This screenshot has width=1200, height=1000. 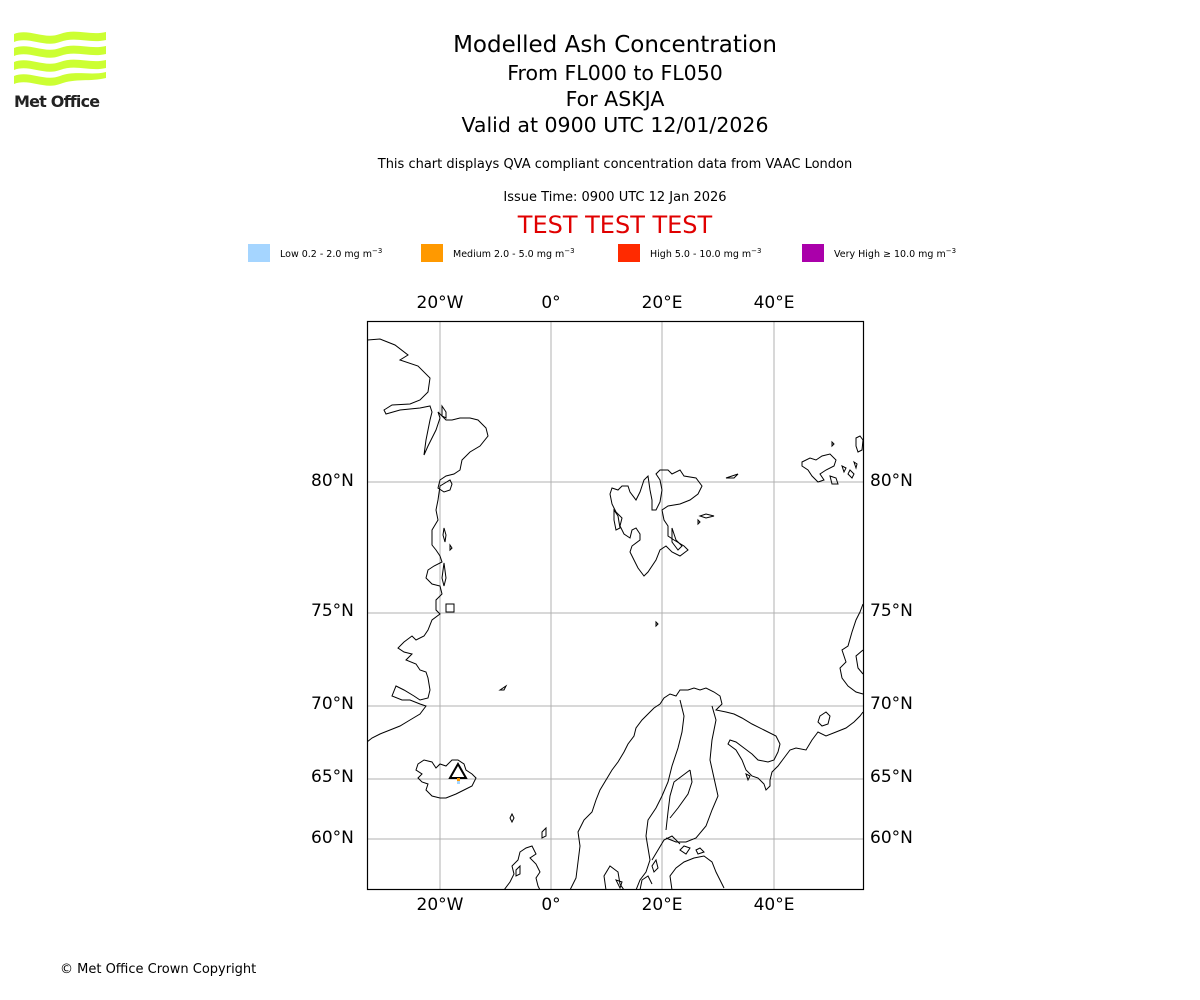 I want to click on lat-label-right-80n: 80°N, so click(x=891, y=481).